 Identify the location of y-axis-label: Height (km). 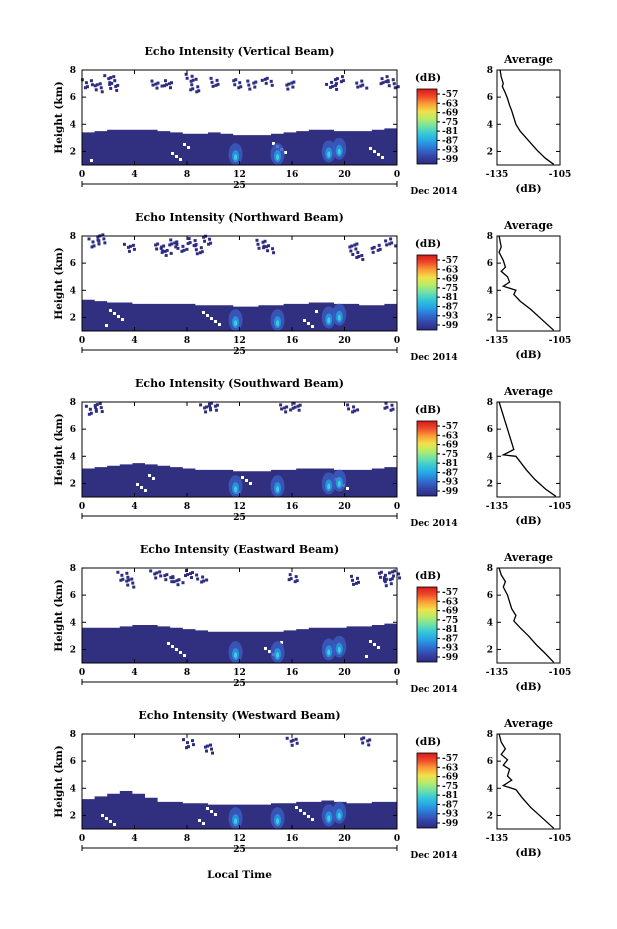
(59, 449).